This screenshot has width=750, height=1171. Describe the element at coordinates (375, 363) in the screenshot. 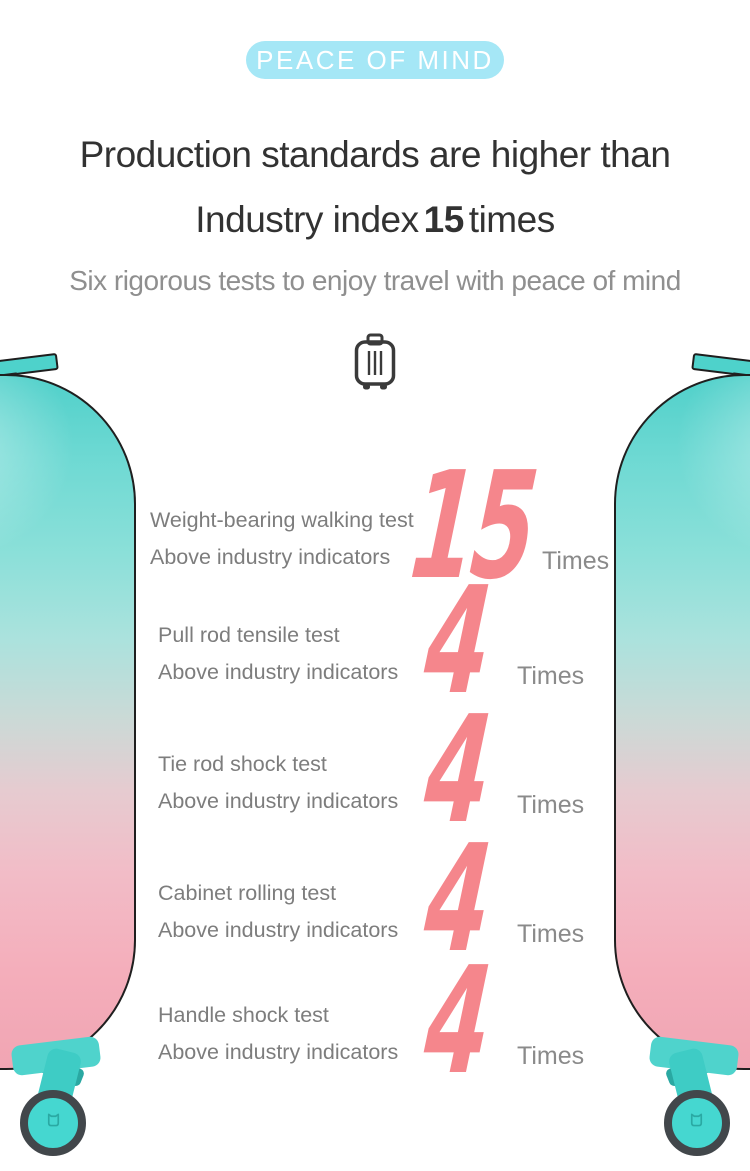

I see `luggage-outline-icon` at that location.